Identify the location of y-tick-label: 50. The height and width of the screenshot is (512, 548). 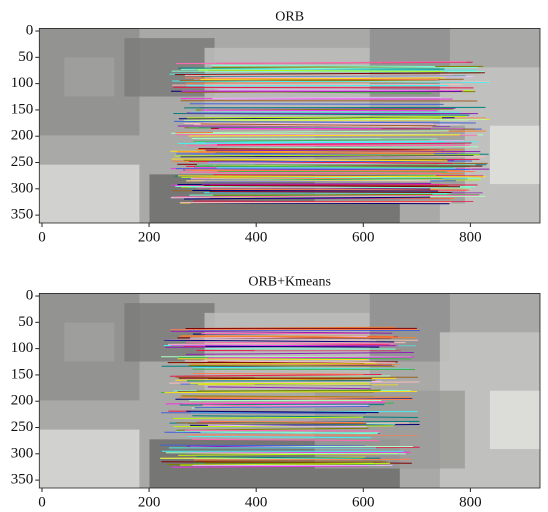
(25, 57).